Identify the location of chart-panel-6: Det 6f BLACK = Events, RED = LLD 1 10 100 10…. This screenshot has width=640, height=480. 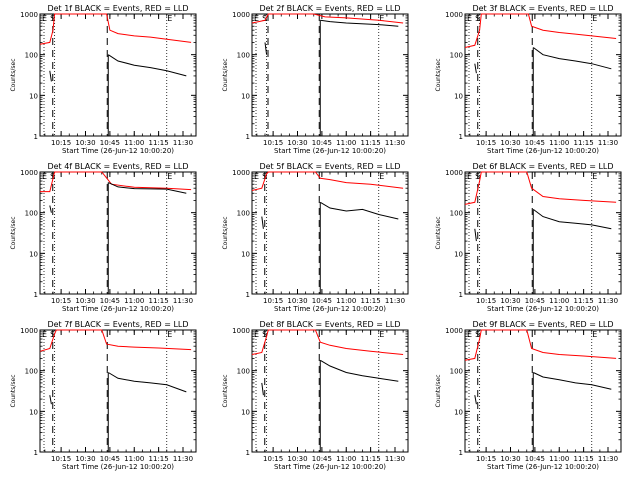
(528, 237).